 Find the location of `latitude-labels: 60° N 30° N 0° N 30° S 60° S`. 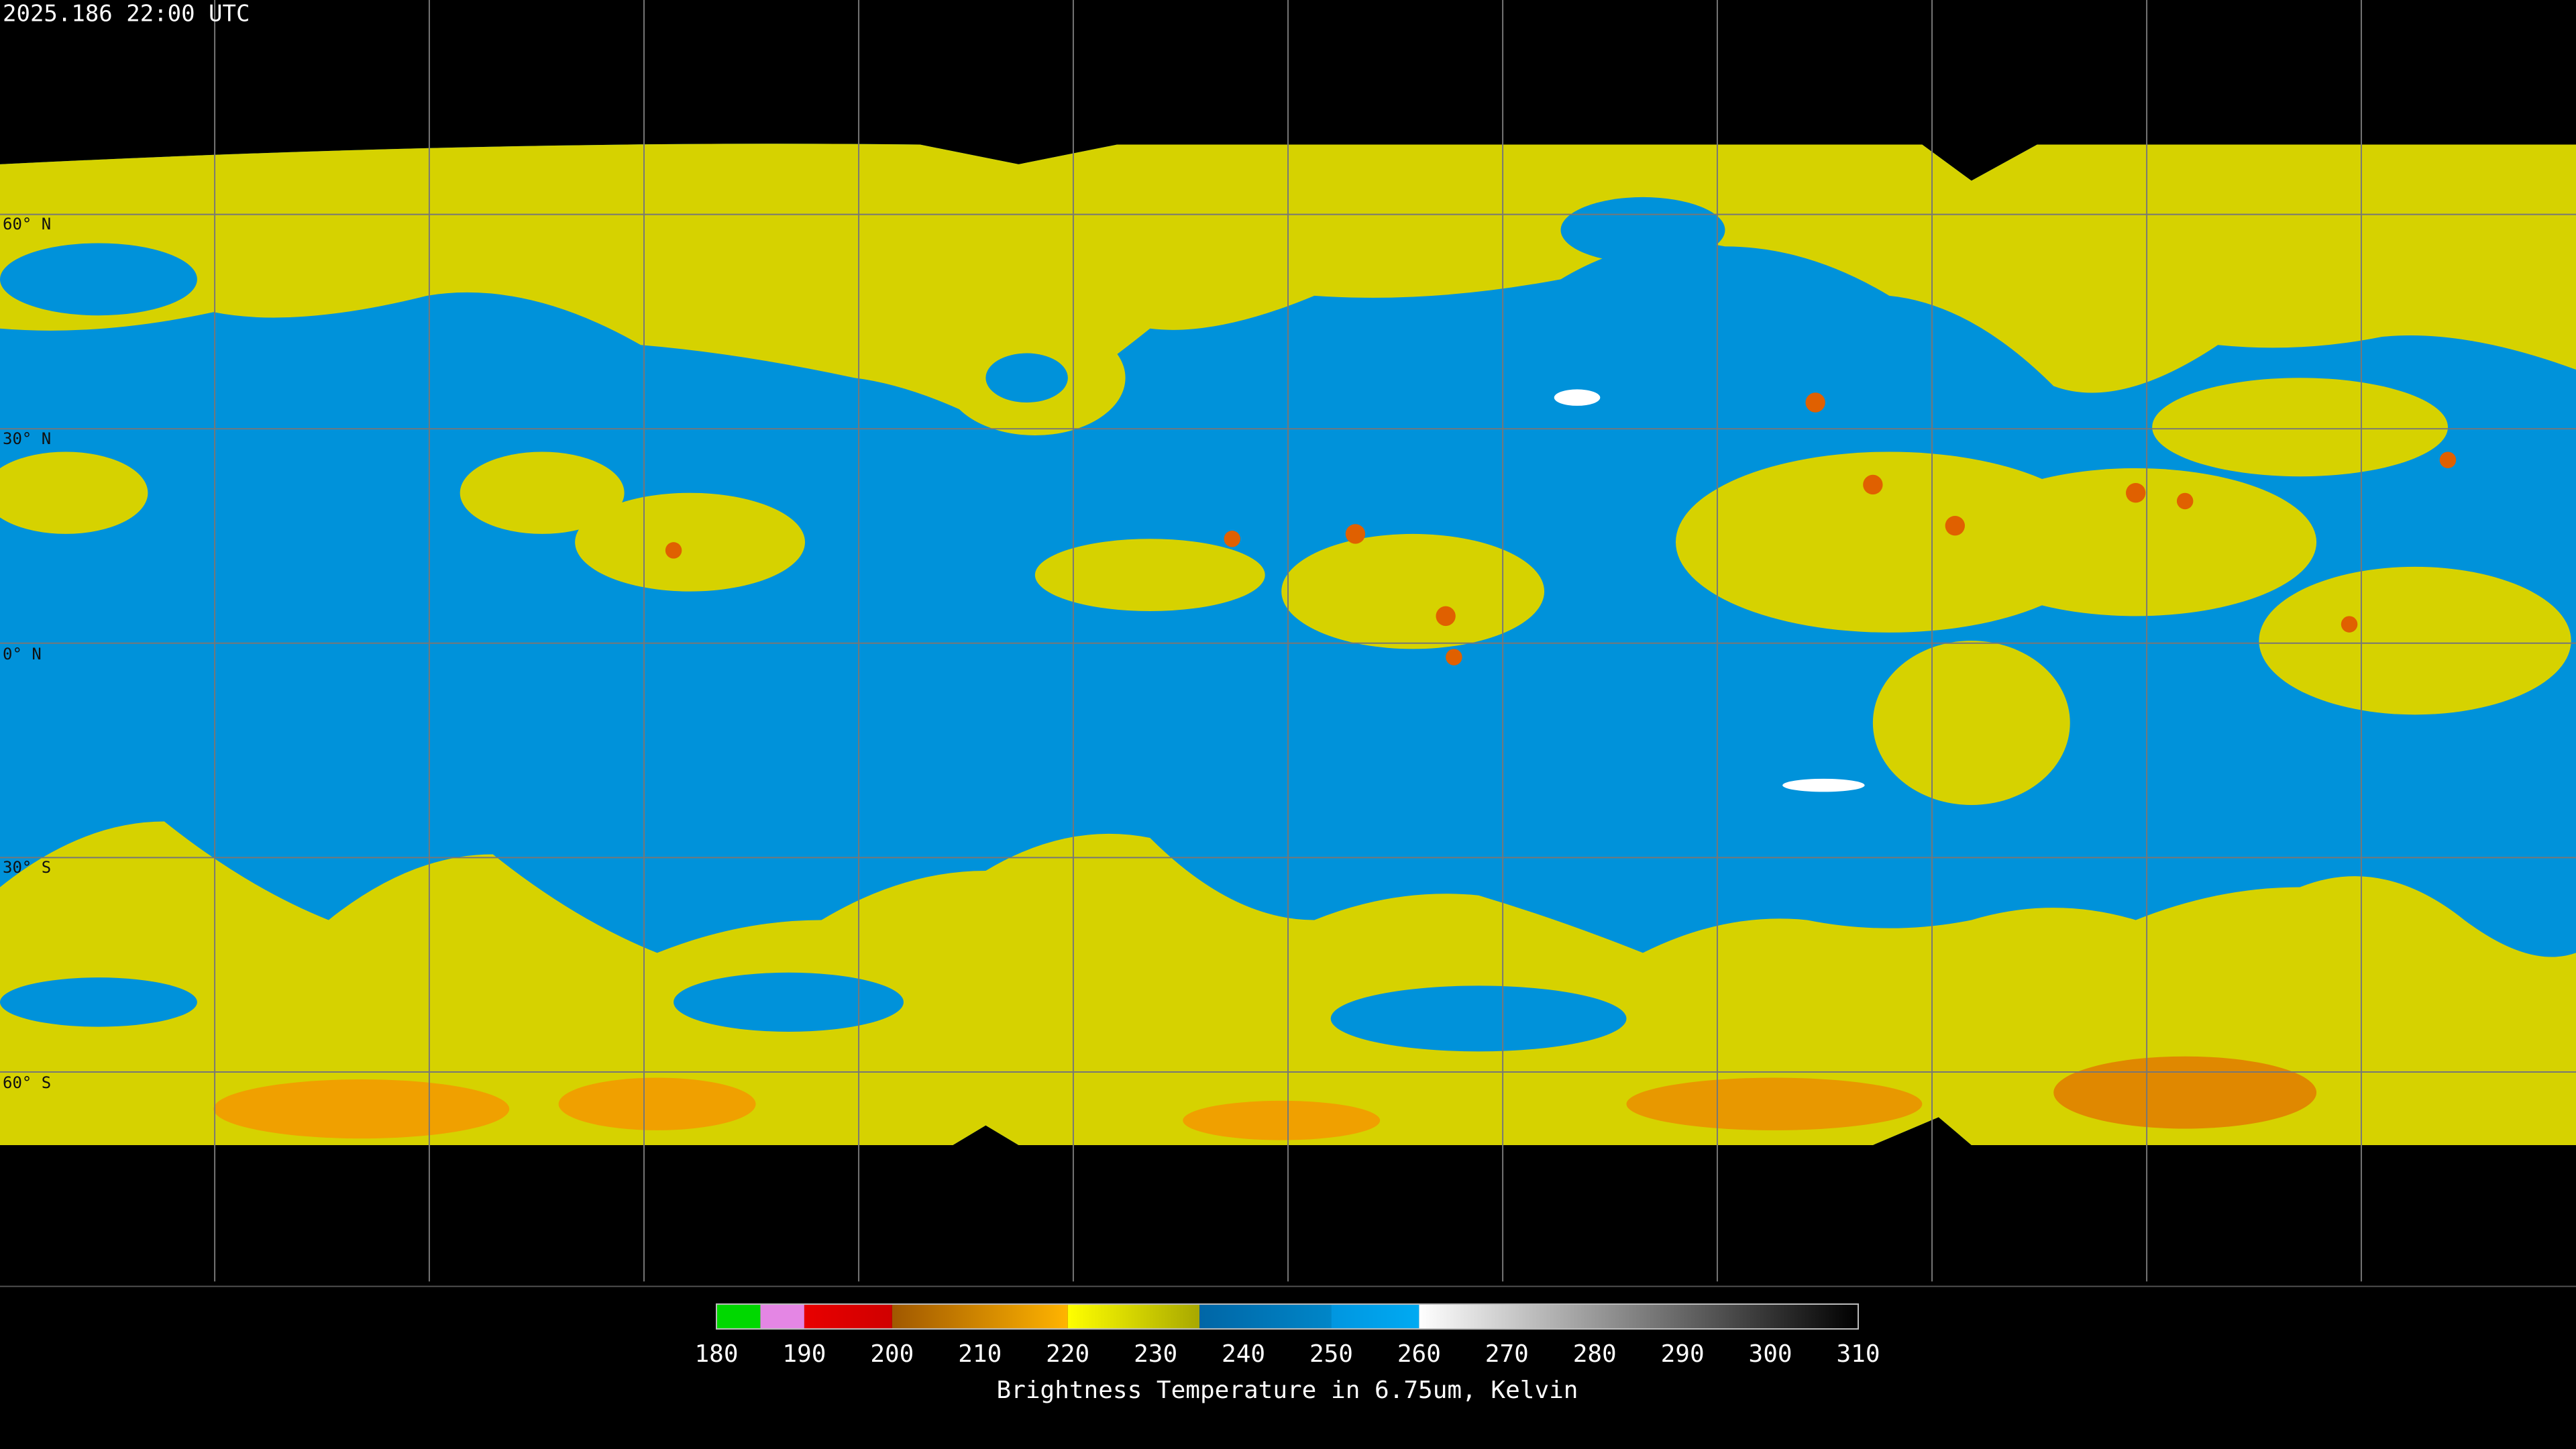

latitude-labels: 60° N 30° N 0° N 30° S 60° S is located at coordinates (27, 653).